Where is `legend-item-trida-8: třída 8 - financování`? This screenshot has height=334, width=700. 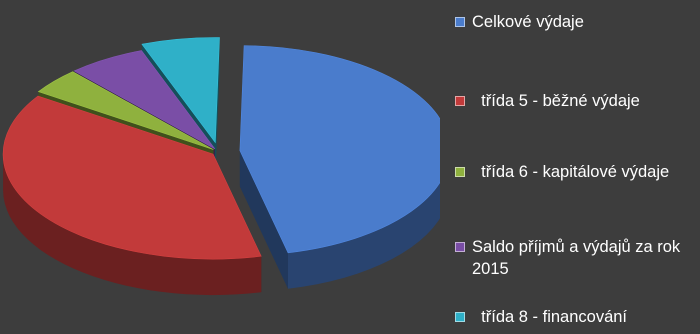 legend-item-trida-8: třída 8 - financování is located at coordinates (576, 317).